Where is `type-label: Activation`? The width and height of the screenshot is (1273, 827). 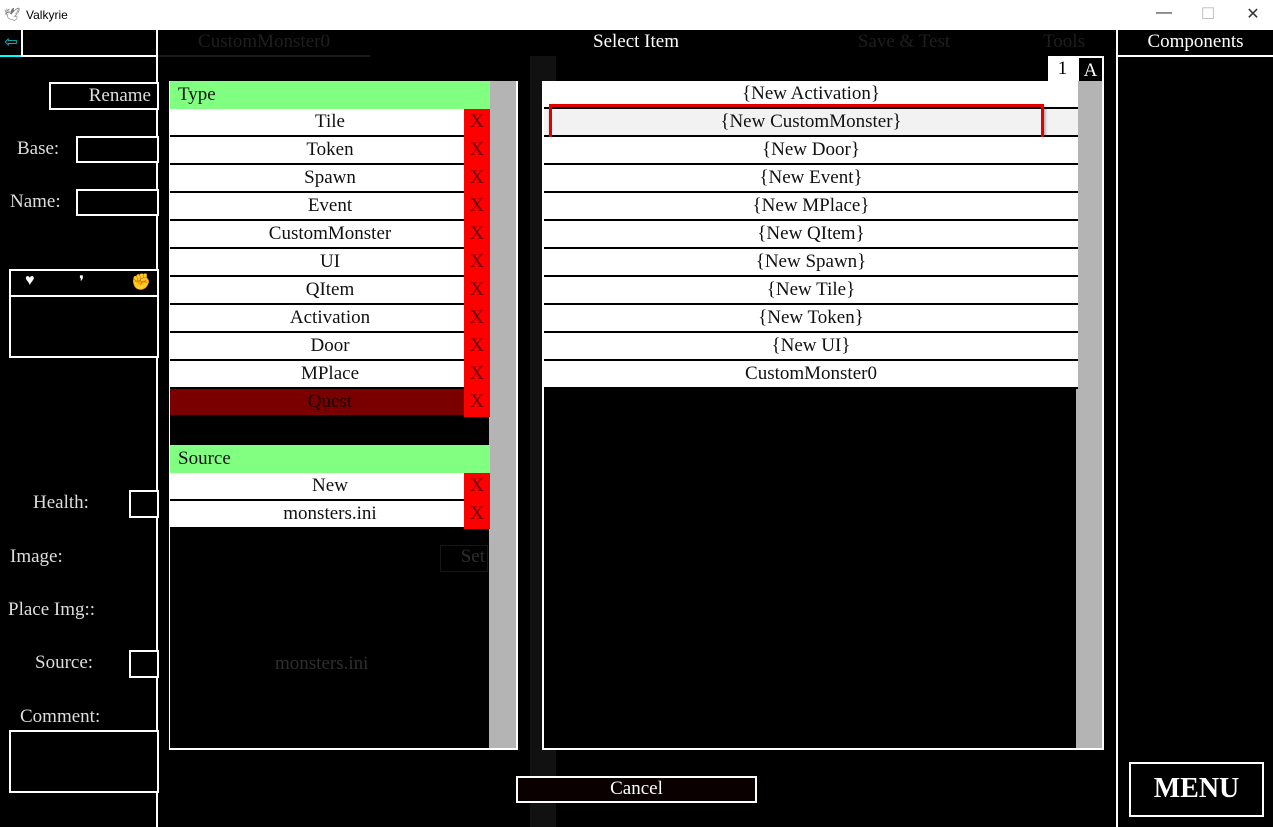
type-label: Activation is located at coordinates (330, 317).